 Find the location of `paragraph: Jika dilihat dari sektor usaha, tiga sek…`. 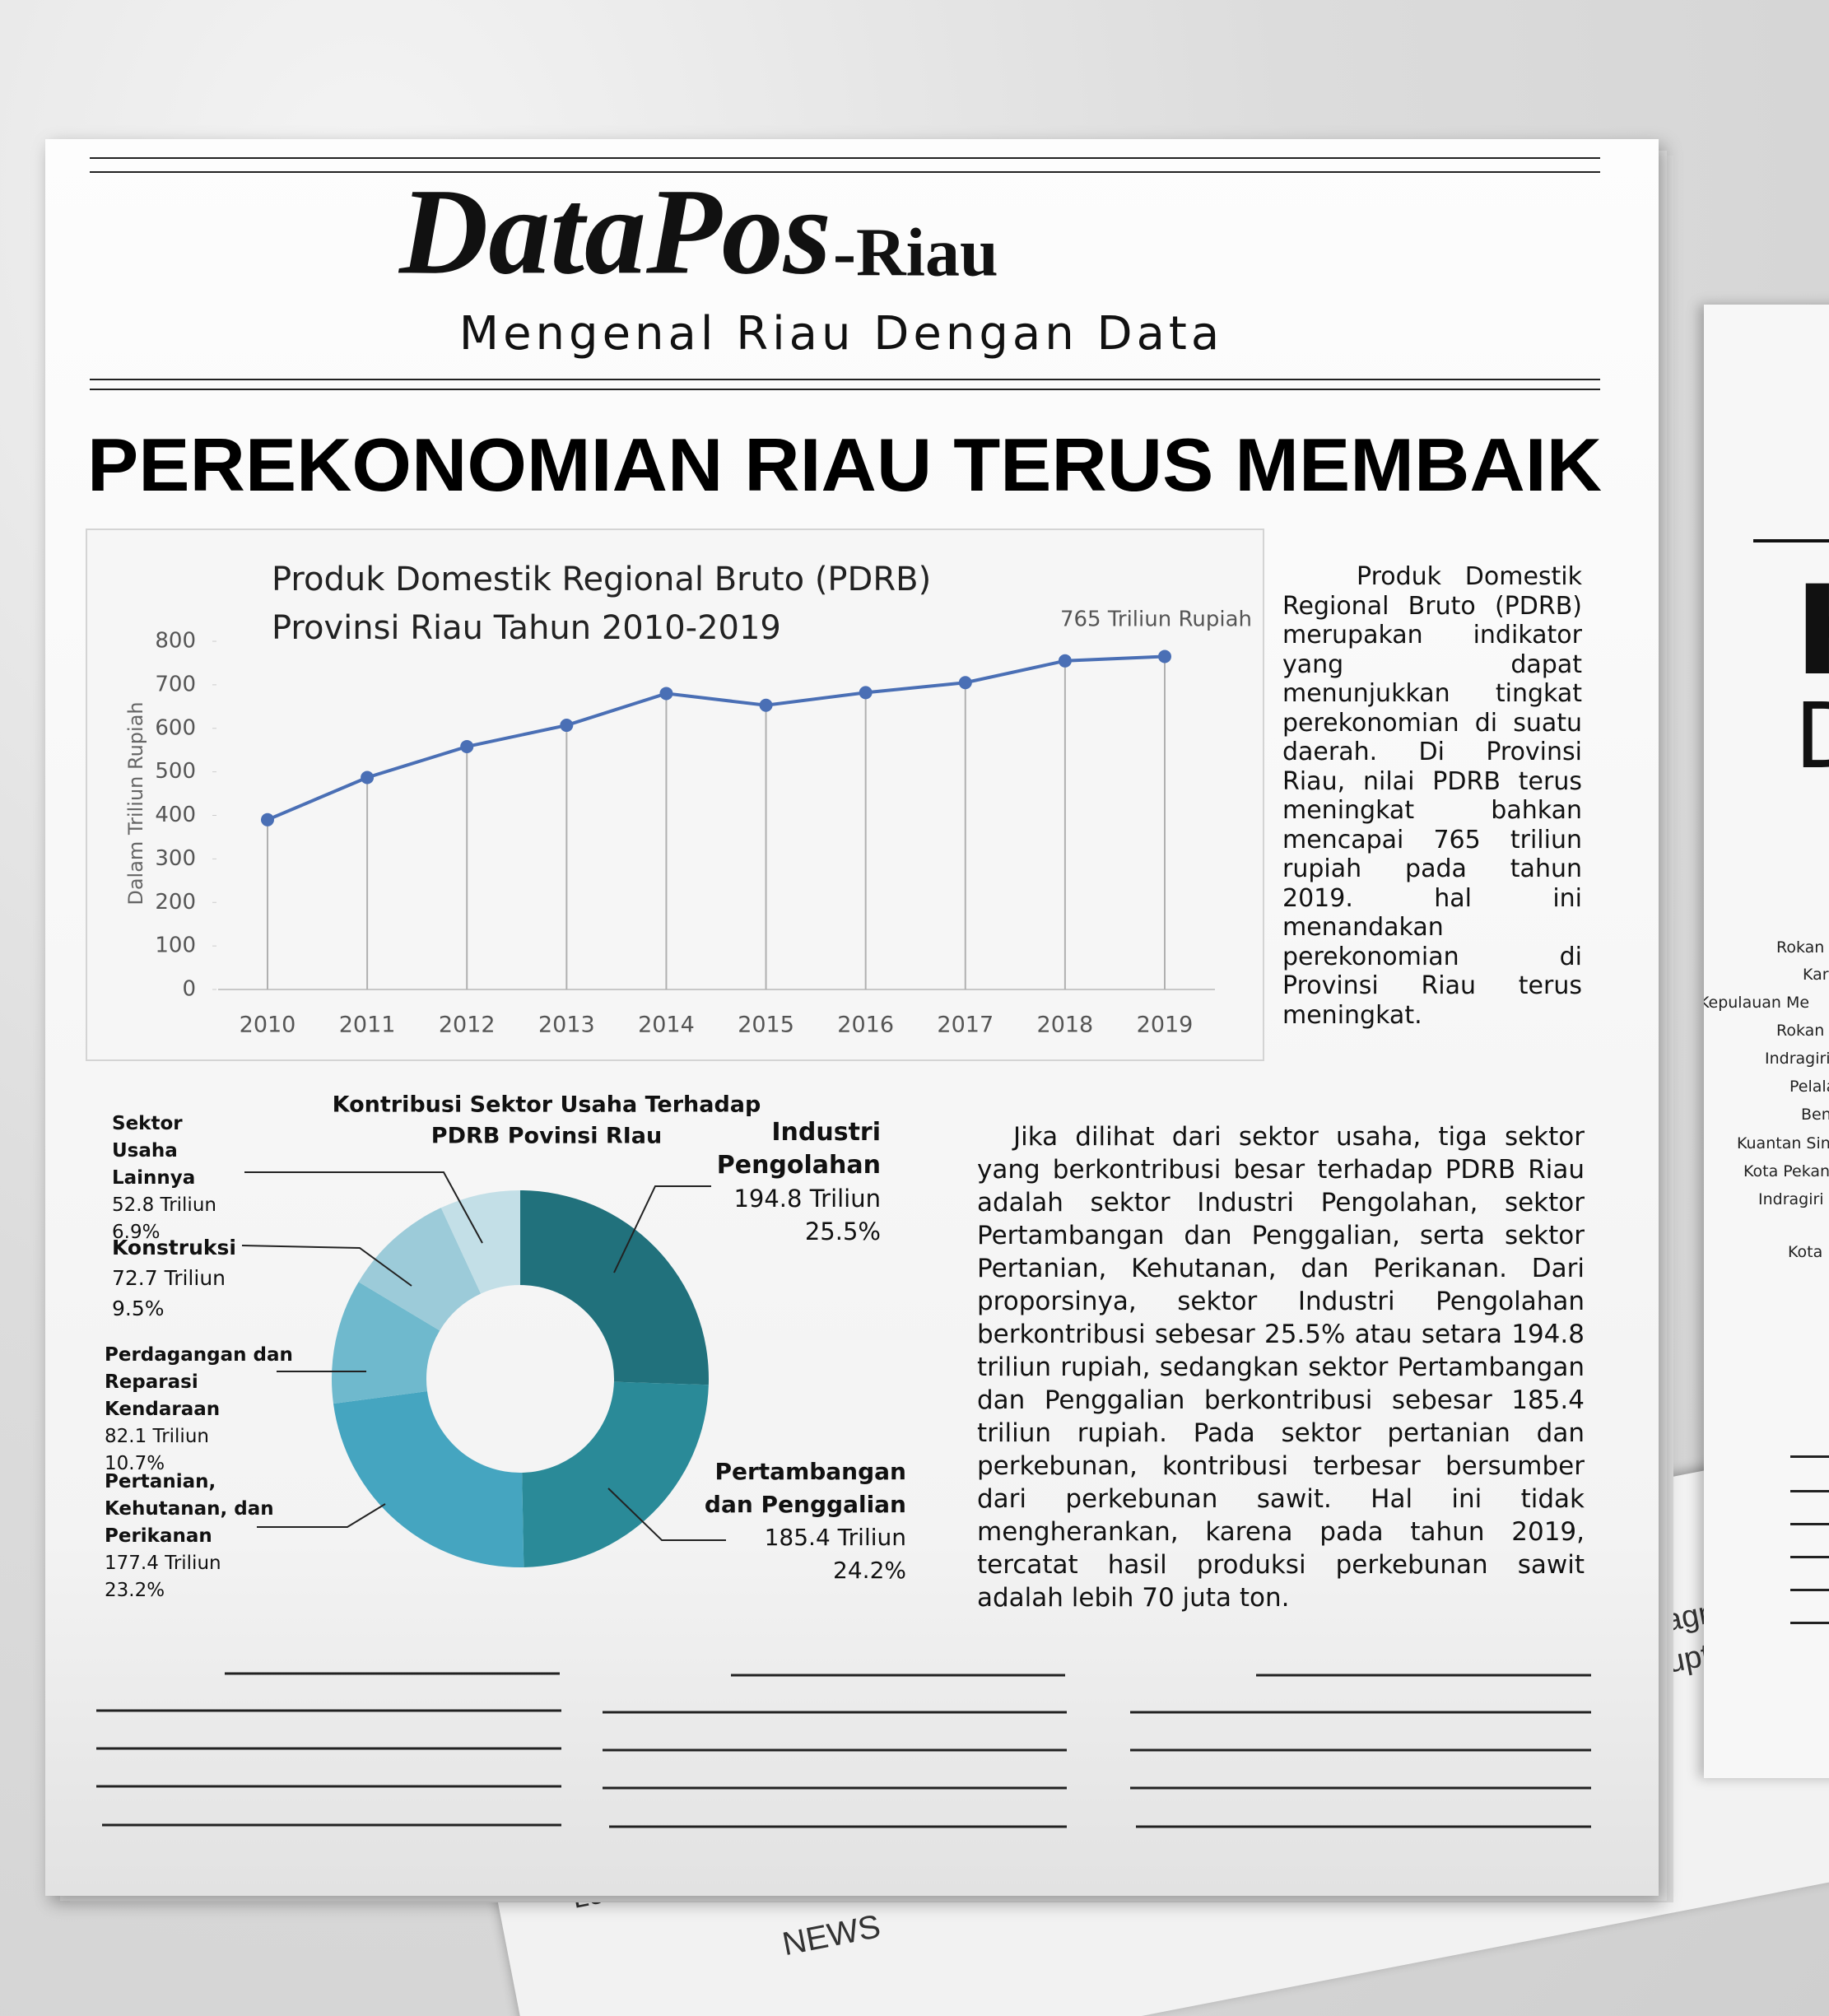

paragraph: Jika dilihat dari sektor usaha, tiga sek… is located at coordinates (1281, 1367).